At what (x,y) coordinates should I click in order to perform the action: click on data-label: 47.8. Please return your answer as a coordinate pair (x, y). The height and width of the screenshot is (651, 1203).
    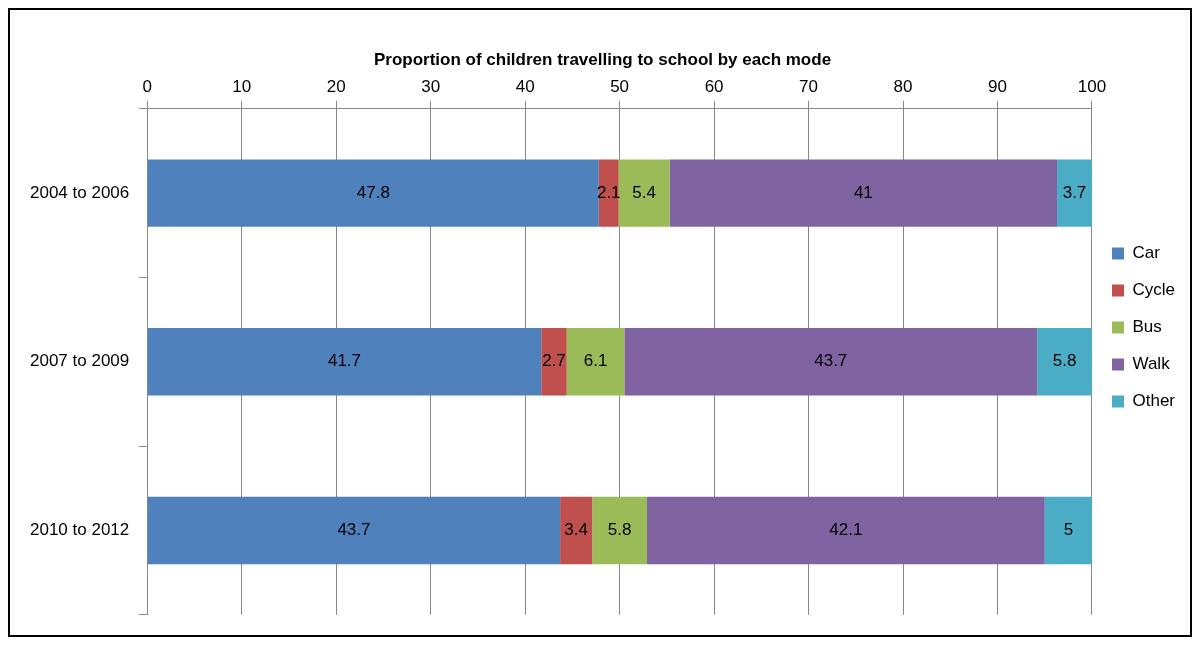
    Looking at the image, I should click on (373, 192).